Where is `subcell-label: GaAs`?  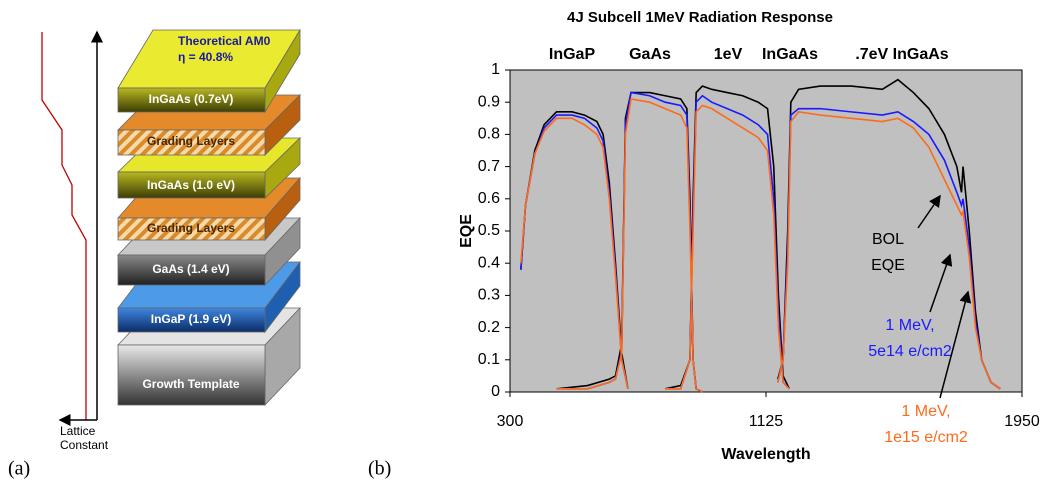
subcell-label: GaAs is located at coordinates (650, 54).